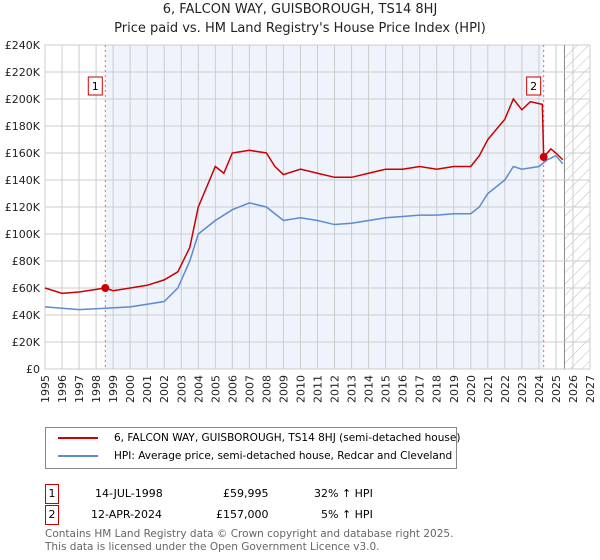 This screenshot has width=600, height=560. Describe the element at coordinates (471, 389) in the screenshot. I see `x-tick-label: 2020` at that location.